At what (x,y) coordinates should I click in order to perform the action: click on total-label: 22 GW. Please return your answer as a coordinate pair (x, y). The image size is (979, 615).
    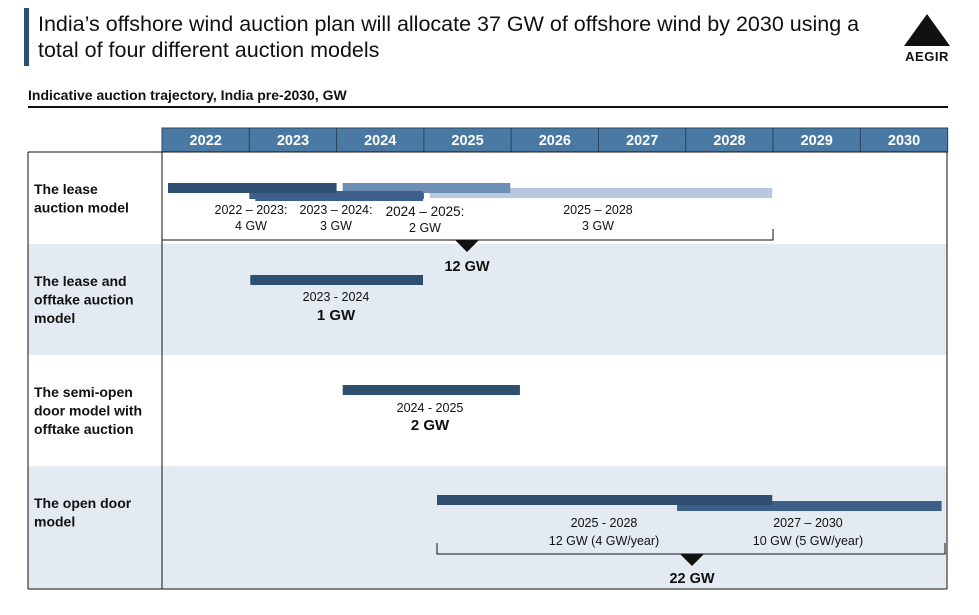
    Looking at the image, I should click on (691, 579).